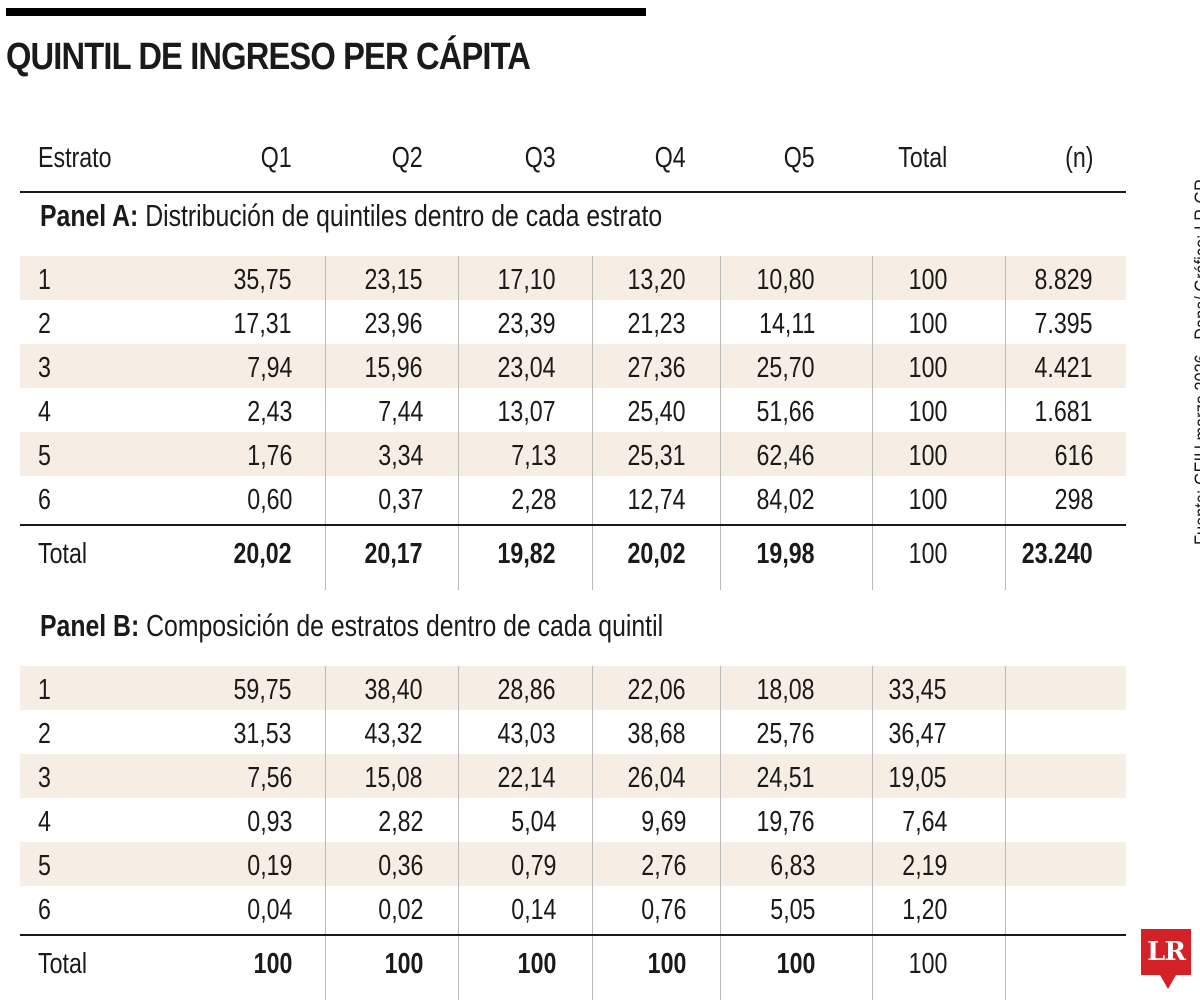 The height and width of the screenshot is (1001, 1200). Describe the element at coordinates (75, 158) in the screenshot. I see `column-header-estrato: Estrato` at that location.